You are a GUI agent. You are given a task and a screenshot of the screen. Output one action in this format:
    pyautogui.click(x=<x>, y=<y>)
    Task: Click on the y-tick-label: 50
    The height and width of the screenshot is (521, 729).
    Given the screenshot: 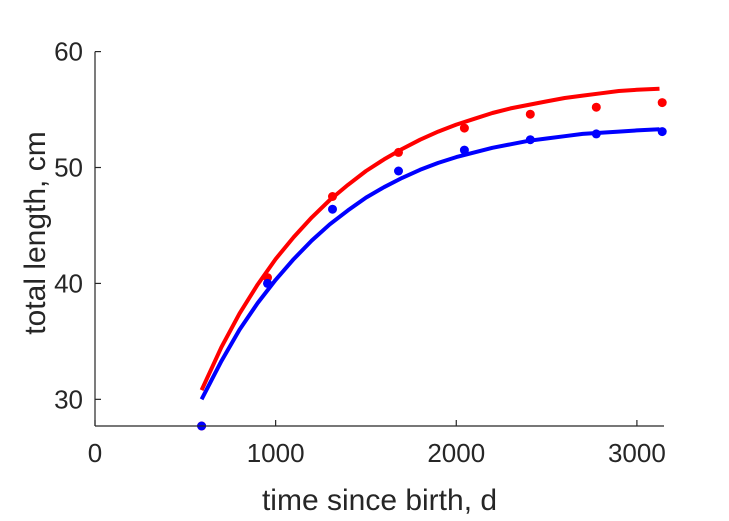 What is the action you would take?
    pyautogui.click(x=68, y=168)
    